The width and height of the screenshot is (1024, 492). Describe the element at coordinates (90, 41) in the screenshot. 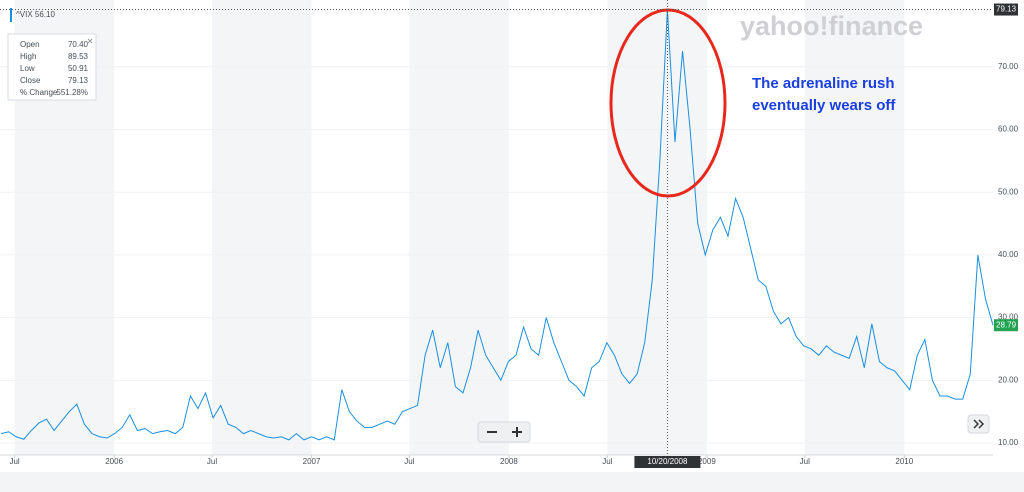

I see `close-icon` at that location.